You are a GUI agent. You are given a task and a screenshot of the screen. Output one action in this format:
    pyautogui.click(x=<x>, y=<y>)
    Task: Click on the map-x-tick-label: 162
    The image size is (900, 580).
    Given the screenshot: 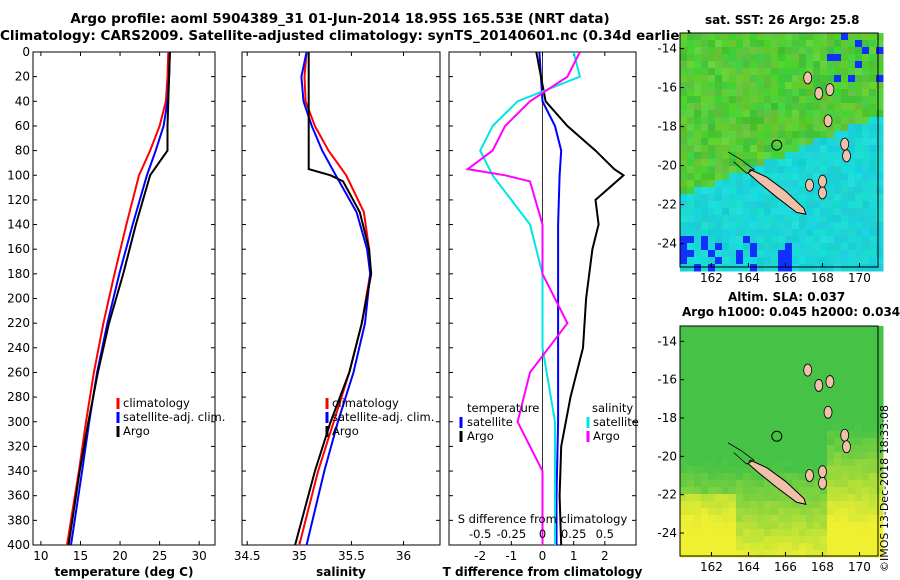 What is the action you would take?
    pyautogui.click(x=711, y=567)
    